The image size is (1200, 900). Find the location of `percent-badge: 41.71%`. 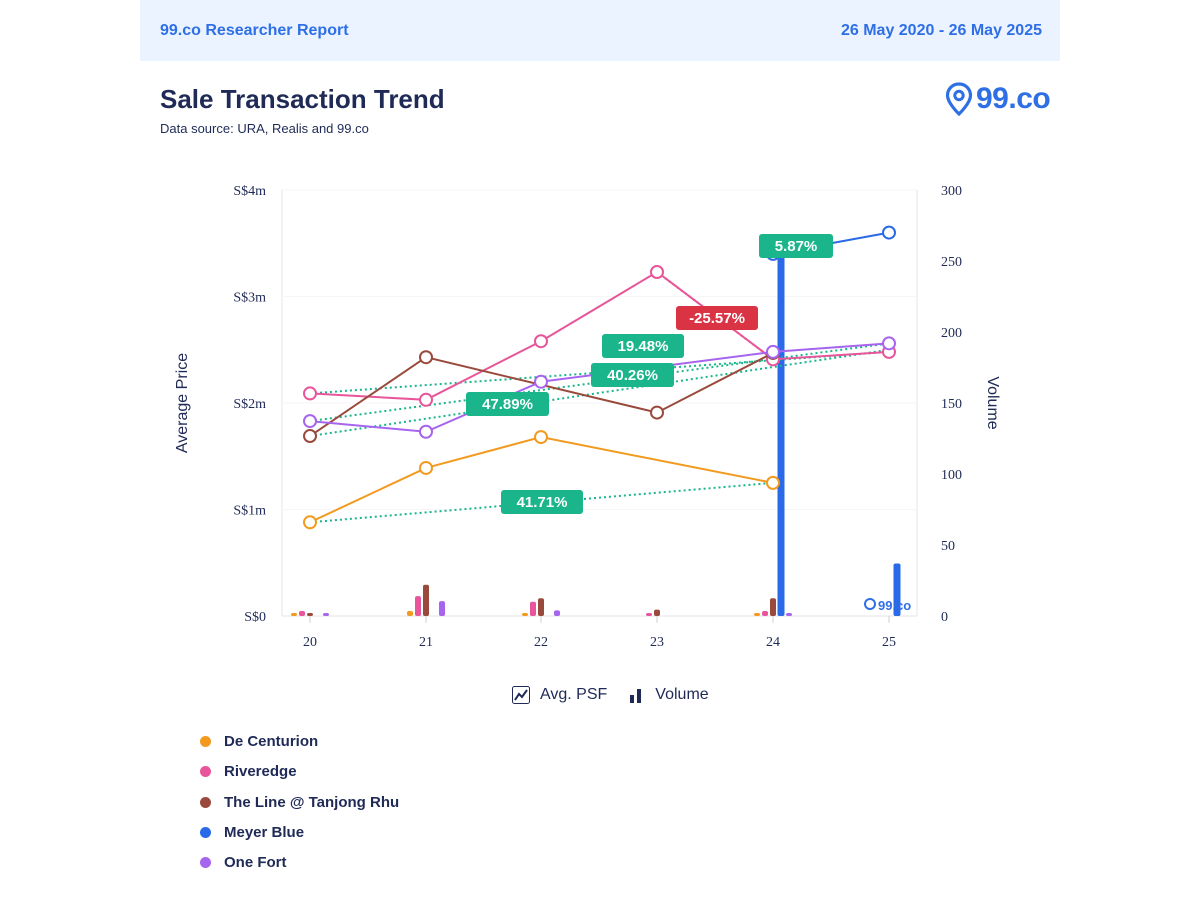

percent-badge: 41.71% is located at coordinates (542, 502).